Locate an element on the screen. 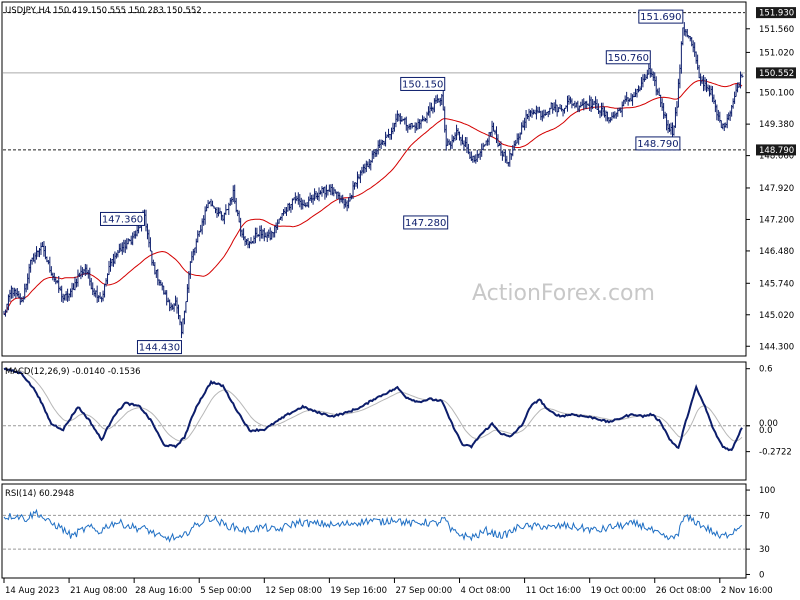 This screenshot has width=800, height=600. macd-pane-title: MACD(12,26,9) -0.0140 -0.1536 is located at coordinates (73, 372).